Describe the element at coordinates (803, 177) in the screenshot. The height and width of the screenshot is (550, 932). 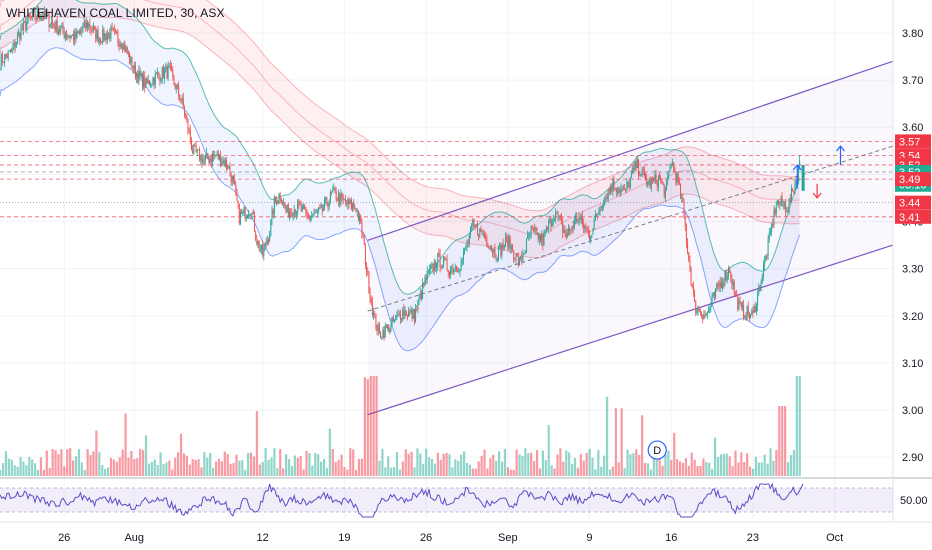
I see `candle-body-last` at that location.